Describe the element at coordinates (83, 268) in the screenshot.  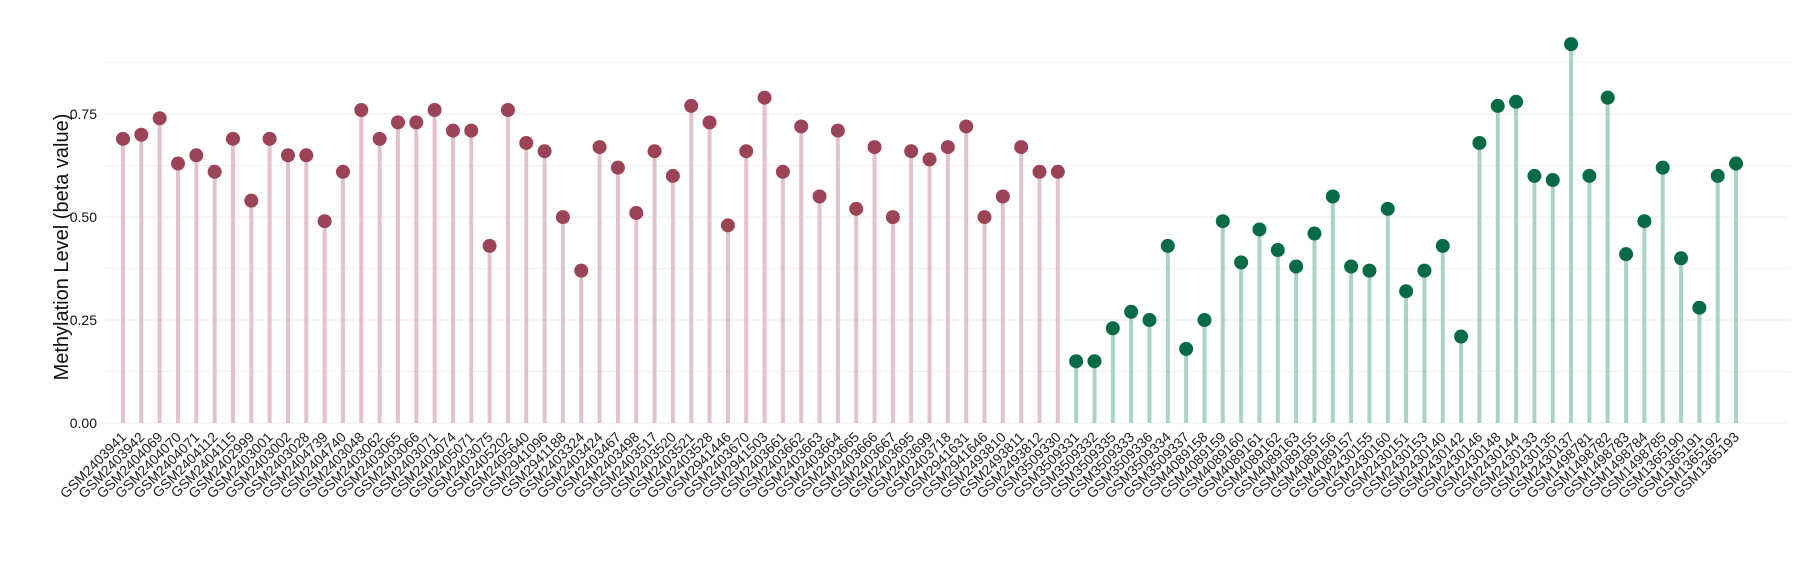
I see `y-tick-layer: 0.00 0.25 0.50 0.75` at that location.